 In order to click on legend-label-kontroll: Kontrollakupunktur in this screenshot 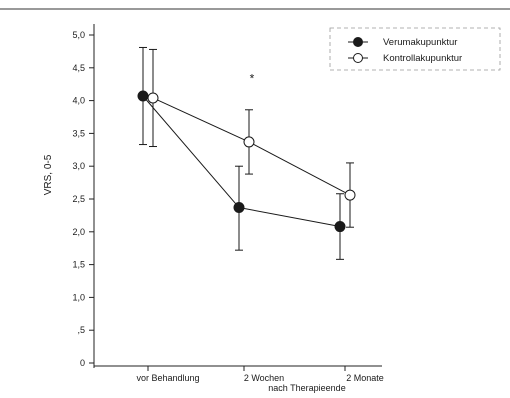, I will do `click(422, 58)`.